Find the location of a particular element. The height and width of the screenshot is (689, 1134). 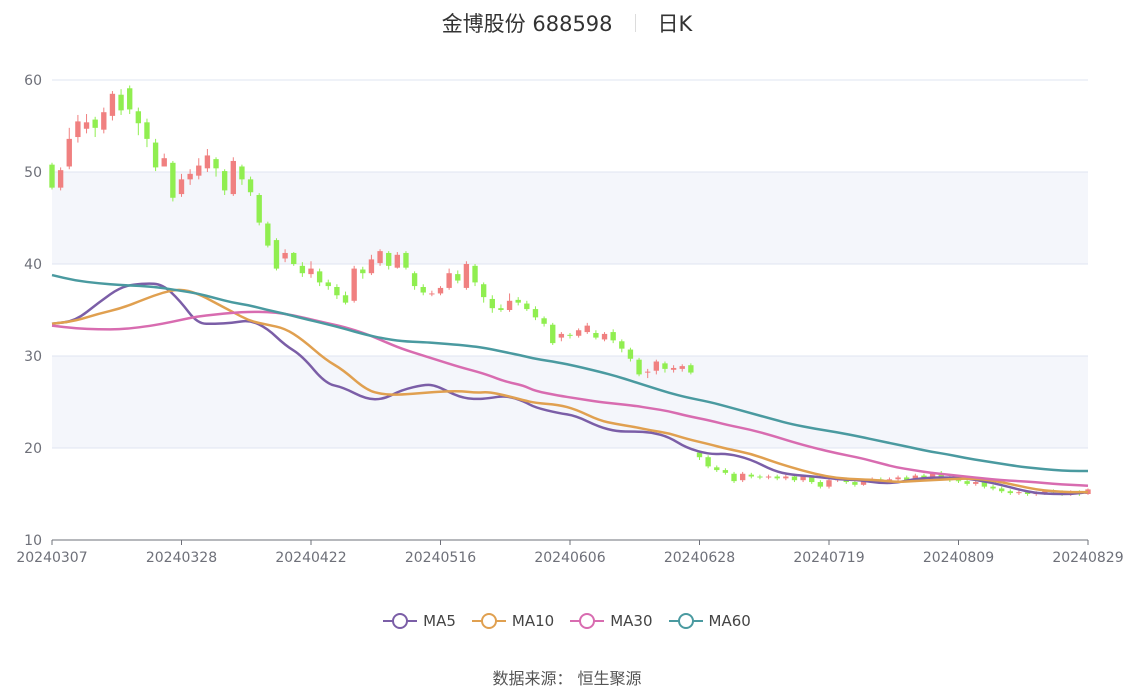

legend-label: MA5 is located at coordinates (439, 621).